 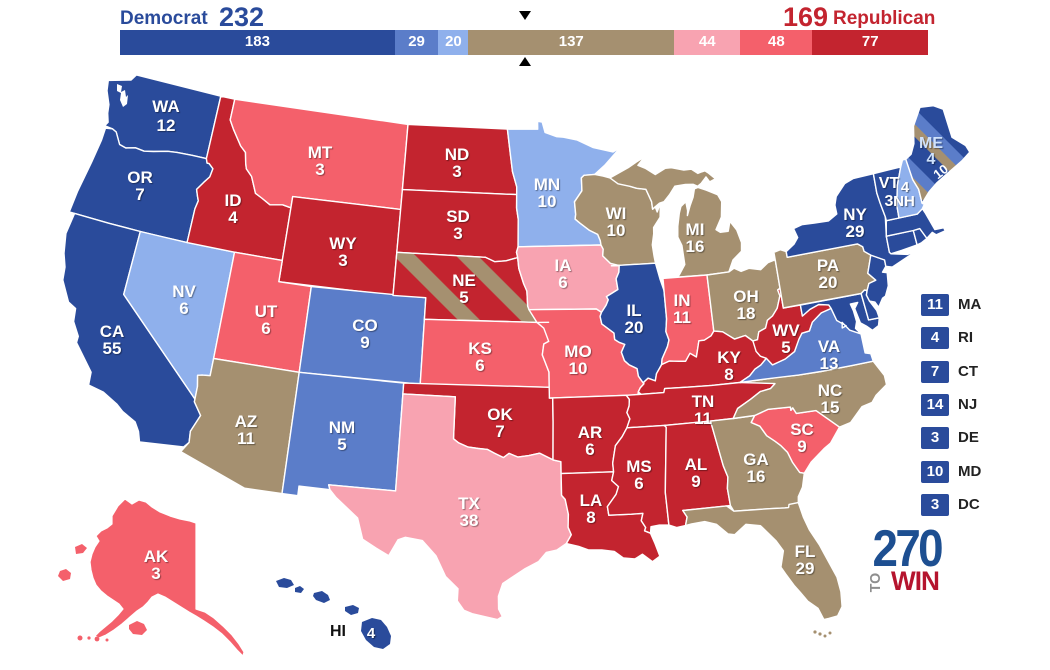 I want to click on svg-text: NV, so click(x=184, y=291).